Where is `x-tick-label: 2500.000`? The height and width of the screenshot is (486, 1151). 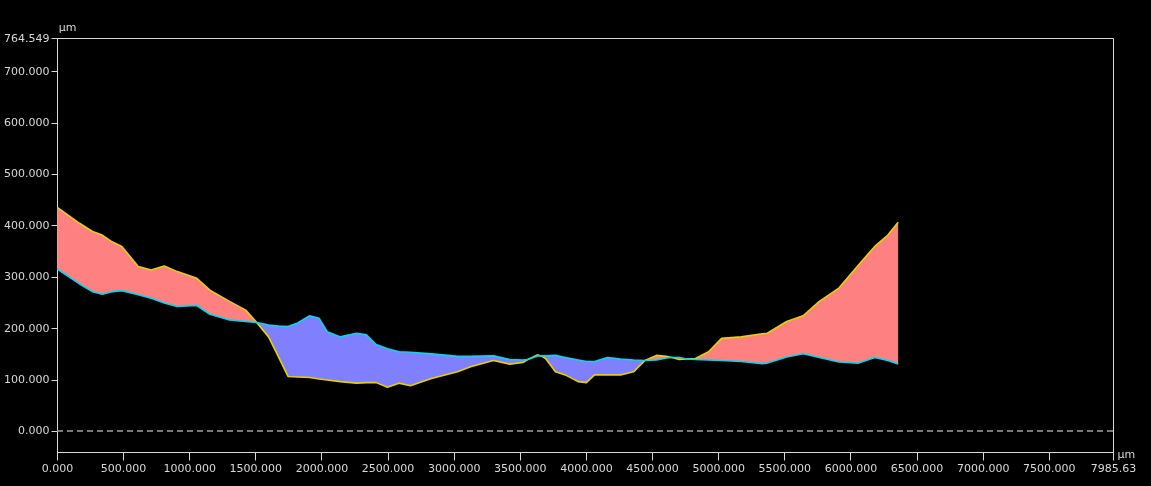
x-tick-label: 2500.000 is located at coordinates (388, 468).